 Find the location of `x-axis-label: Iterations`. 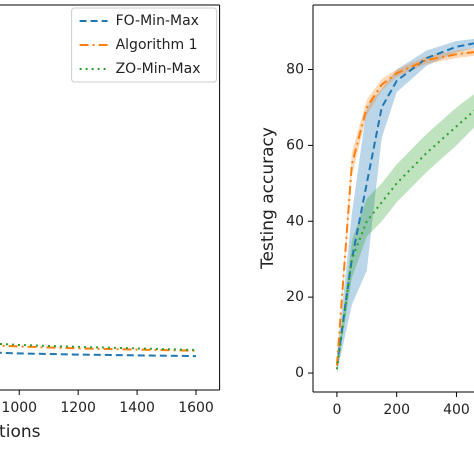

x-axis-label: Iterations is located at coordinates (20, 432).